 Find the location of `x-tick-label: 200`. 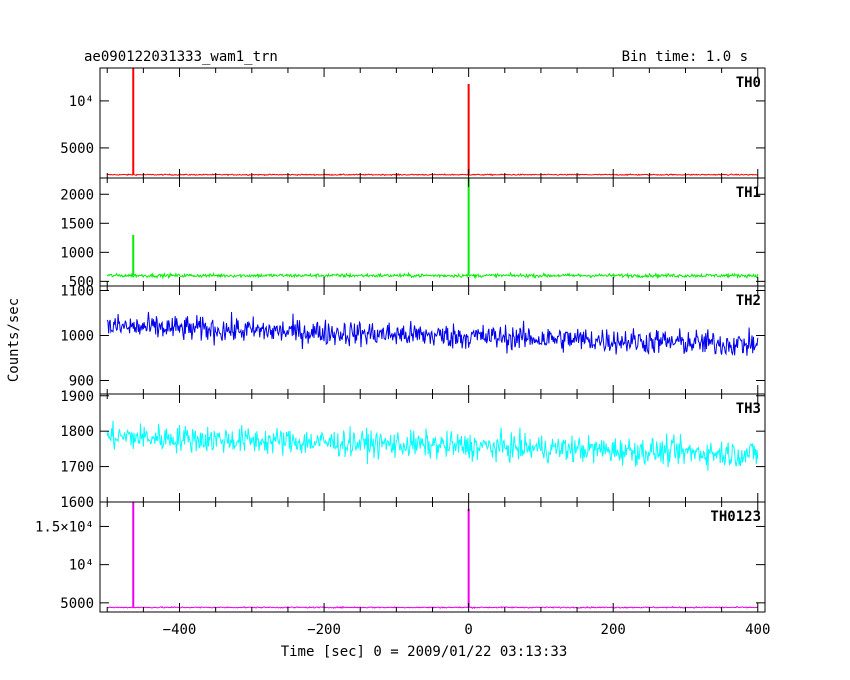

x-tick-label: 200 is located at coordinates (613, 630).